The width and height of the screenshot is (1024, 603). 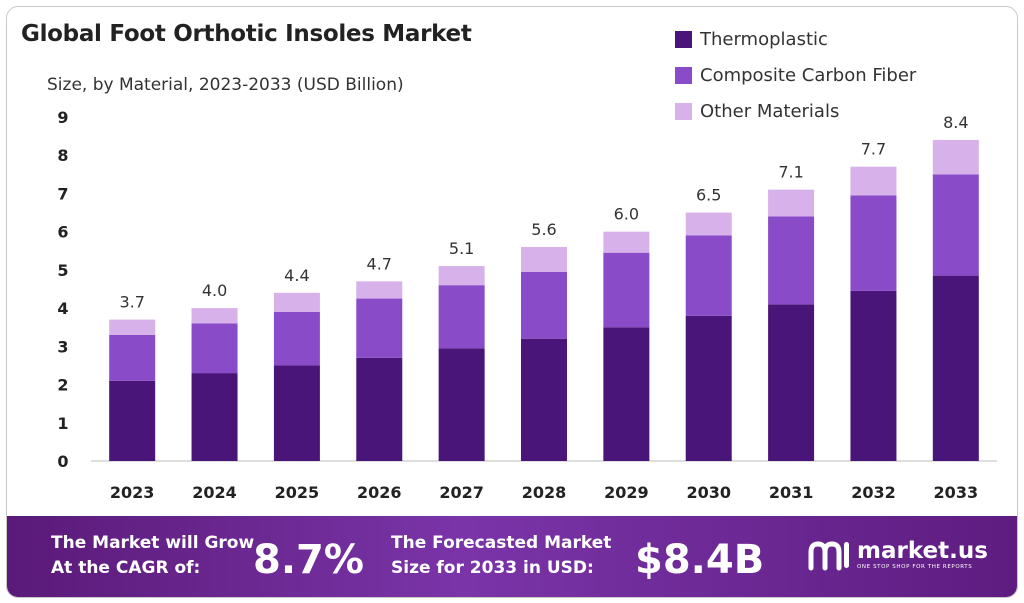 What do you see at coordinates (131, 302) in the screenshot?
I see `bar-total-label-2023: 3.7` at bounding box center [131, 302].